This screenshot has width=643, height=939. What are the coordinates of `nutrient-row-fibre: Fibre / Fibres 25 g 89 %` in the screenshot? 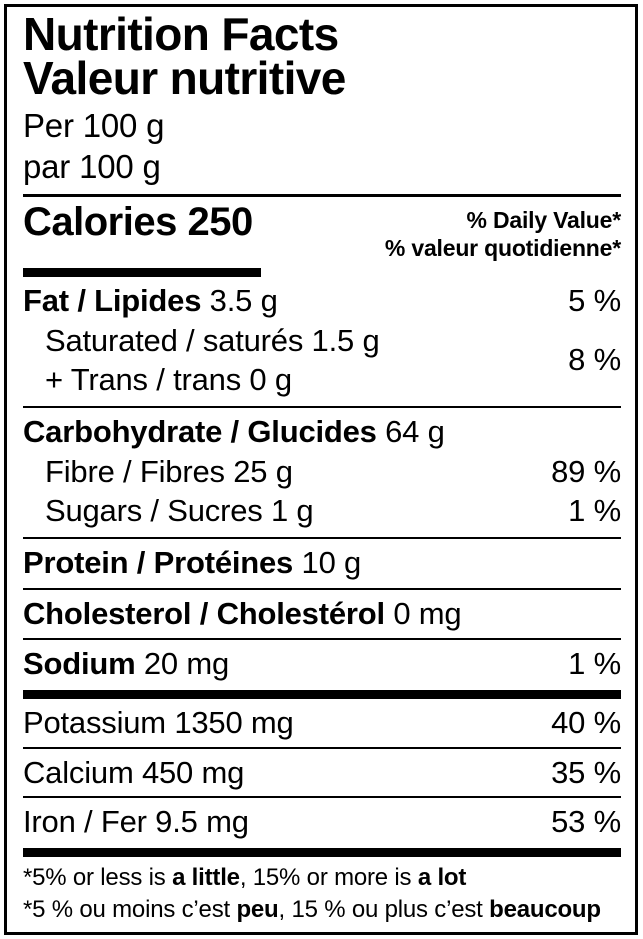 It's located at (322, 472).